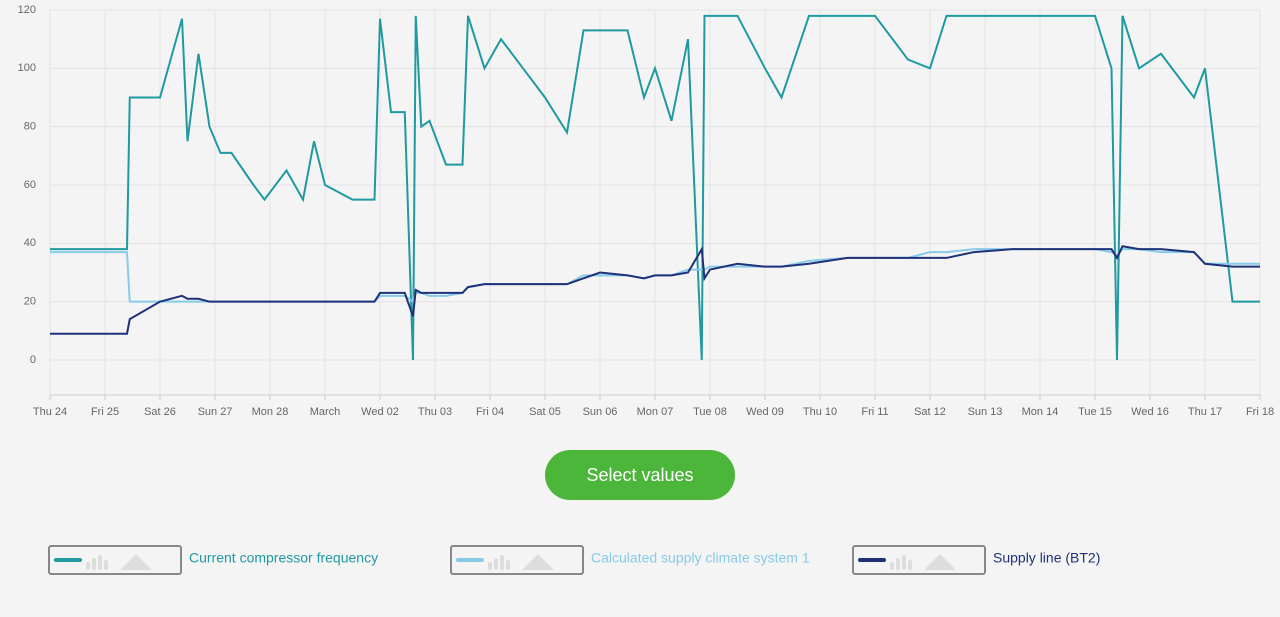  Describe the element at coordinates (490, 412) in the screenshot. I see `x-tick-label: Fri 04` at that location.